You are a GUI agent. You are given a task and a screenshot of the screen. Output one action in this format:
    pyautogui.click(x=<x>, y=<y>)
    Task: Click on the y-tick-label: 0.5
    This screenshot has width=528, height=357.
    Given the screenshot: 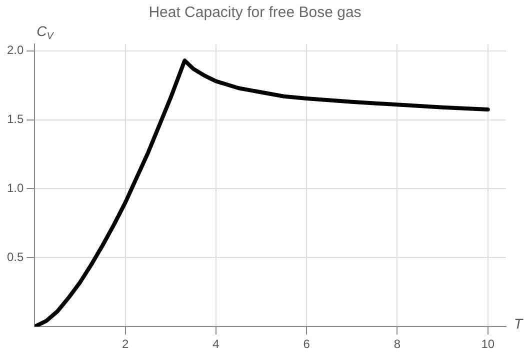 What is the action you would take?
    pyautogui.click(x=15, y=257)
    